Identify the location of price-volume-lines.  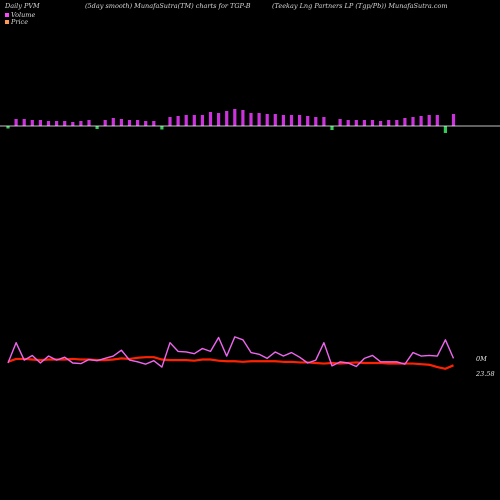
(231, 353).